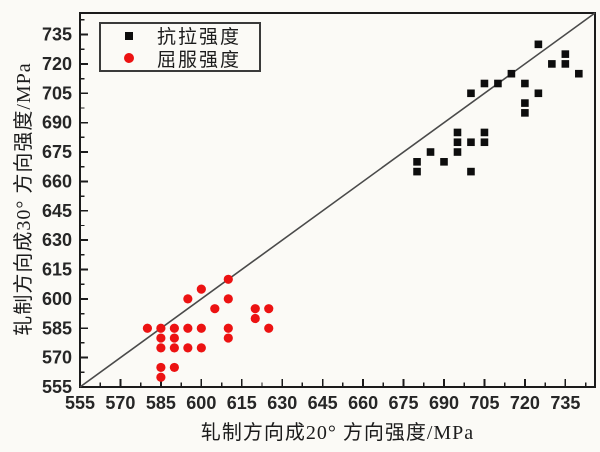  I want to click on y-tick-label: 585, so click(57, 328).